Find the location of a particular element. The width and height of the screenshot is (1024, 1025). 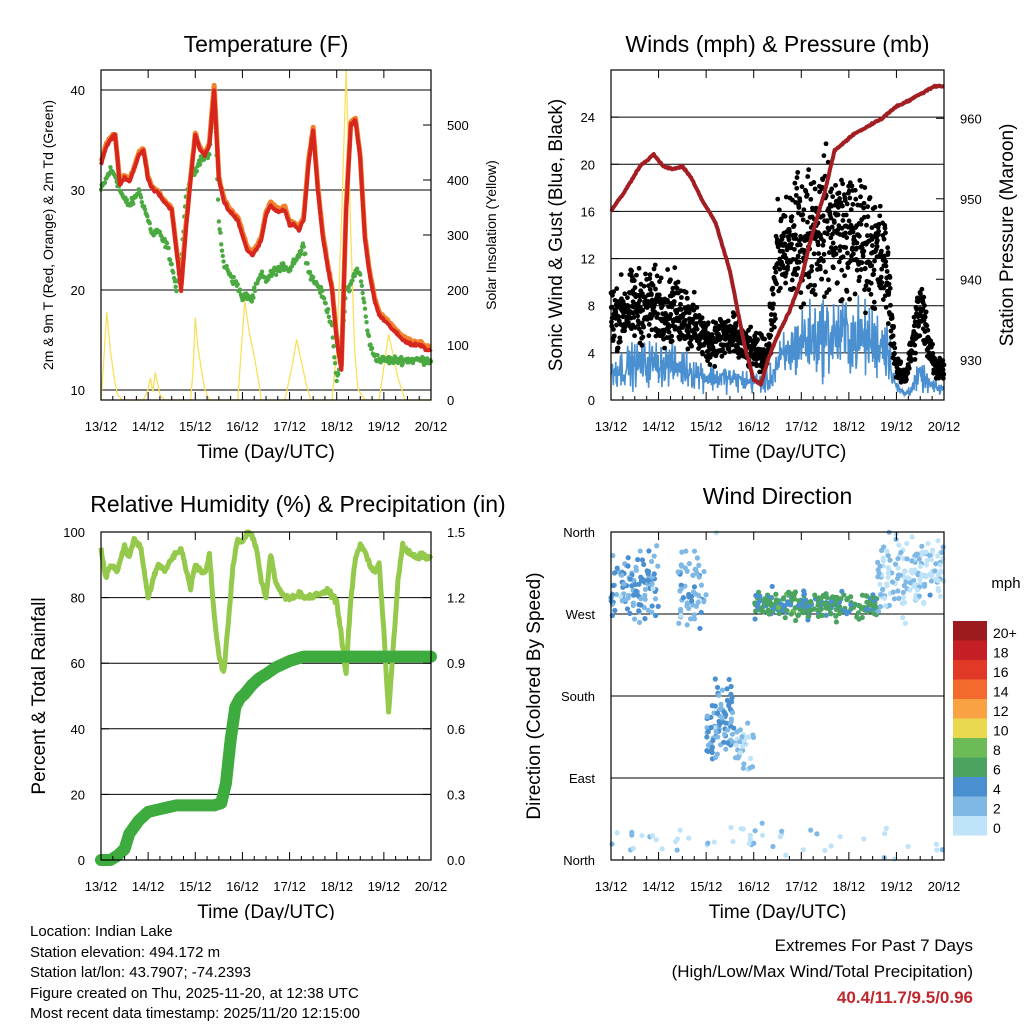

gust-series is located at coordinates (777, 263).